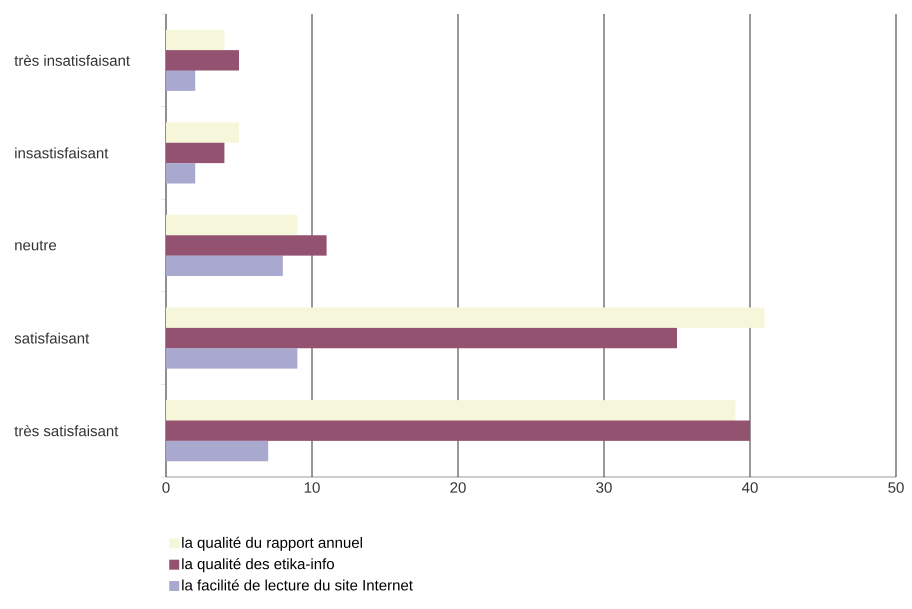 The width and height of the screenshot is (912, 609). Describe the element at coordinates (896, 487) in the screenshot. I see `x-tick-label: 50` at that location.